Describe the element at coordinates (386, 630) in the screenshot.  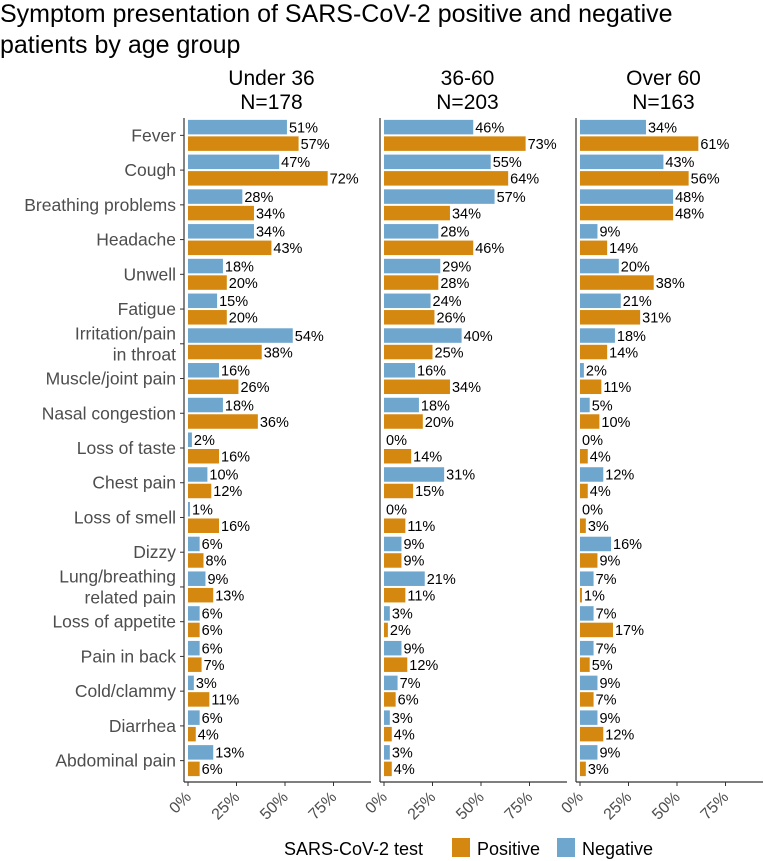
I see `bar-positive-loss-of-appetite` at that location.